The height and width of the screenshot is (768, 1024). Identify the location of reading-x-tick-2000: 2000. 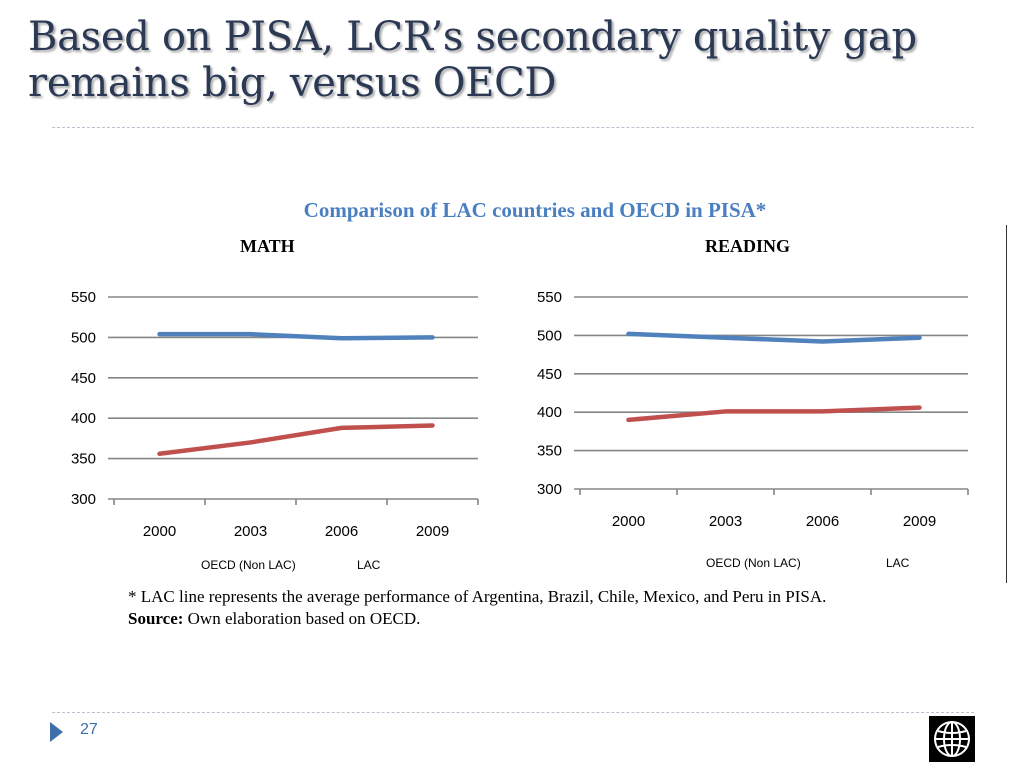
(628, 521).